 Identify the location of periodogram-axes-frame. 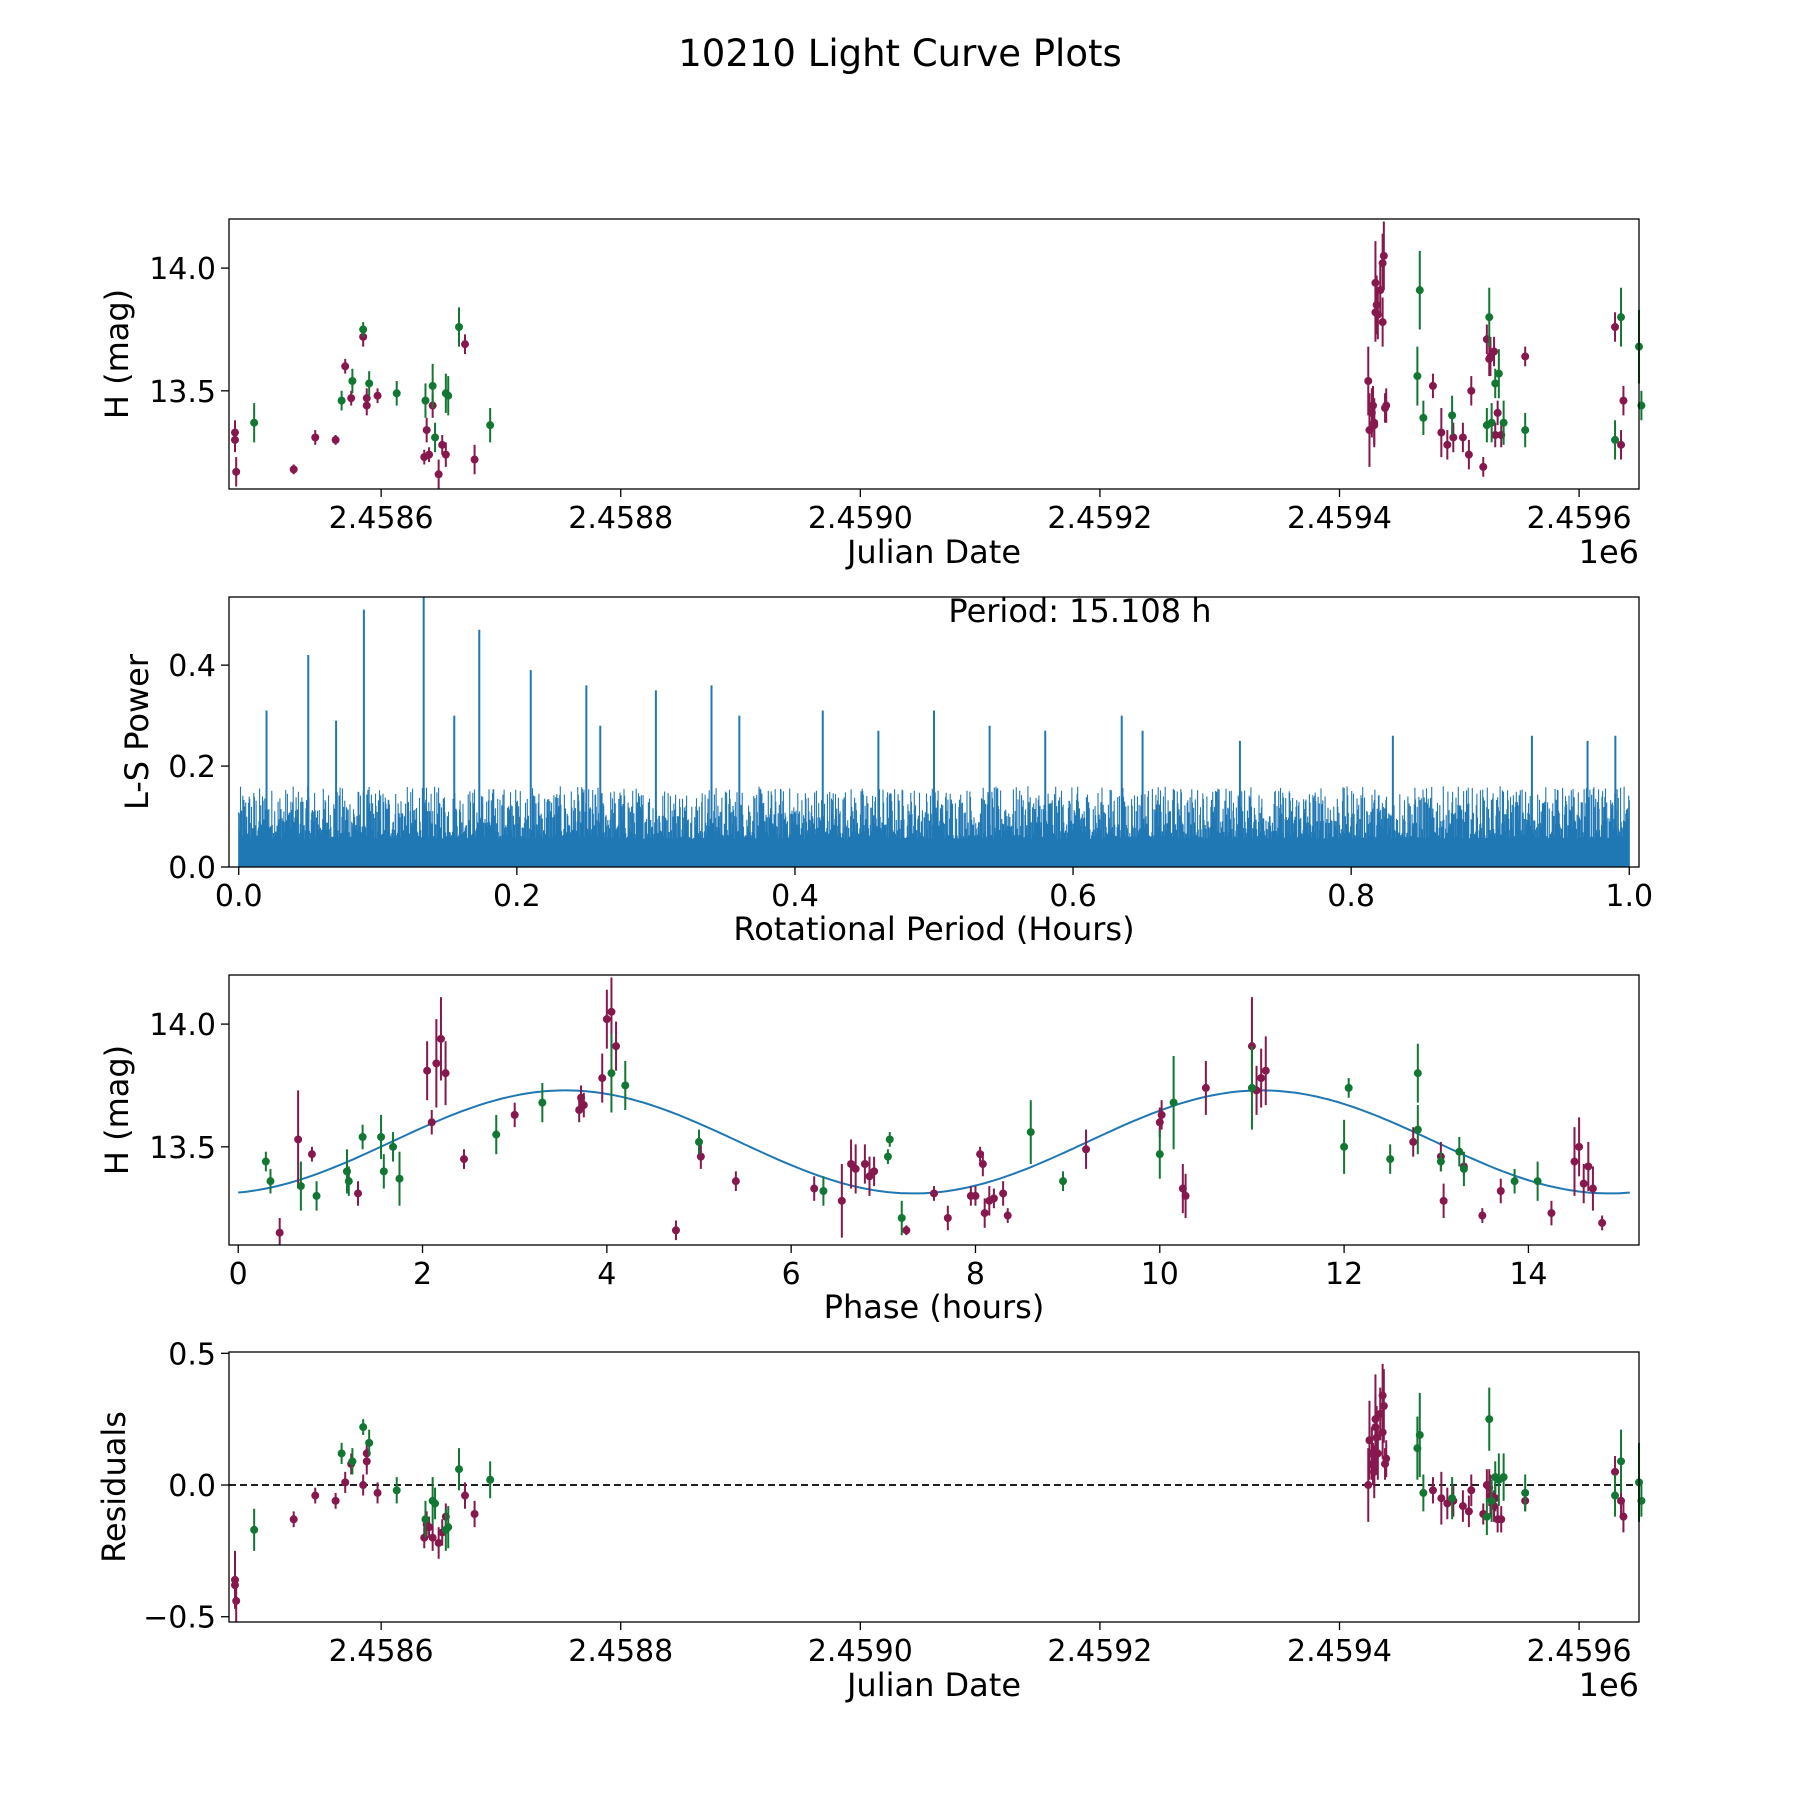
(934, 732).